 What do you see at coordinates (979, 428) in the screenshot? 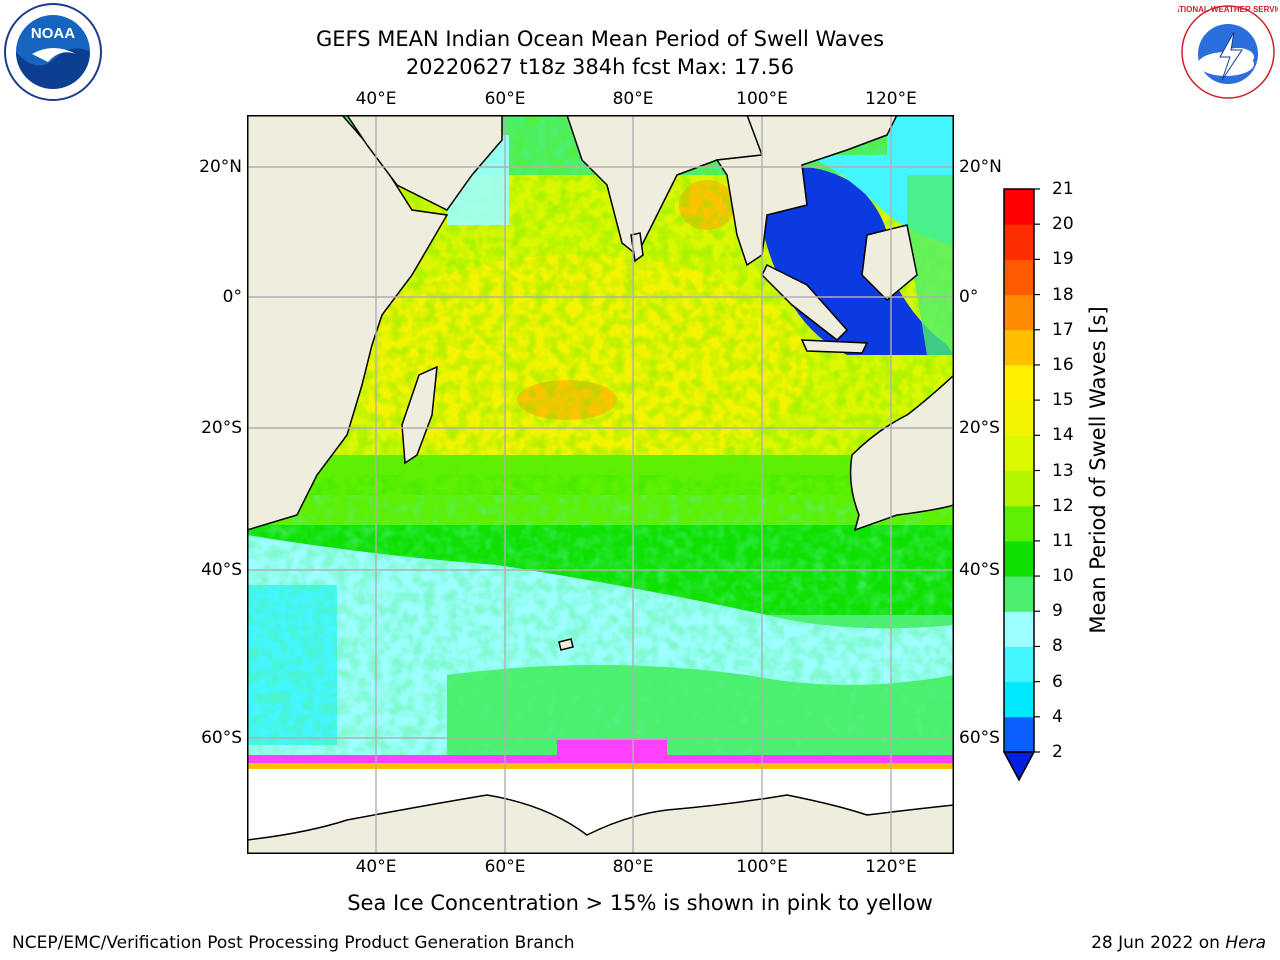
I see `lat-tick-right: 20°S` at bounding box center [979, 428].